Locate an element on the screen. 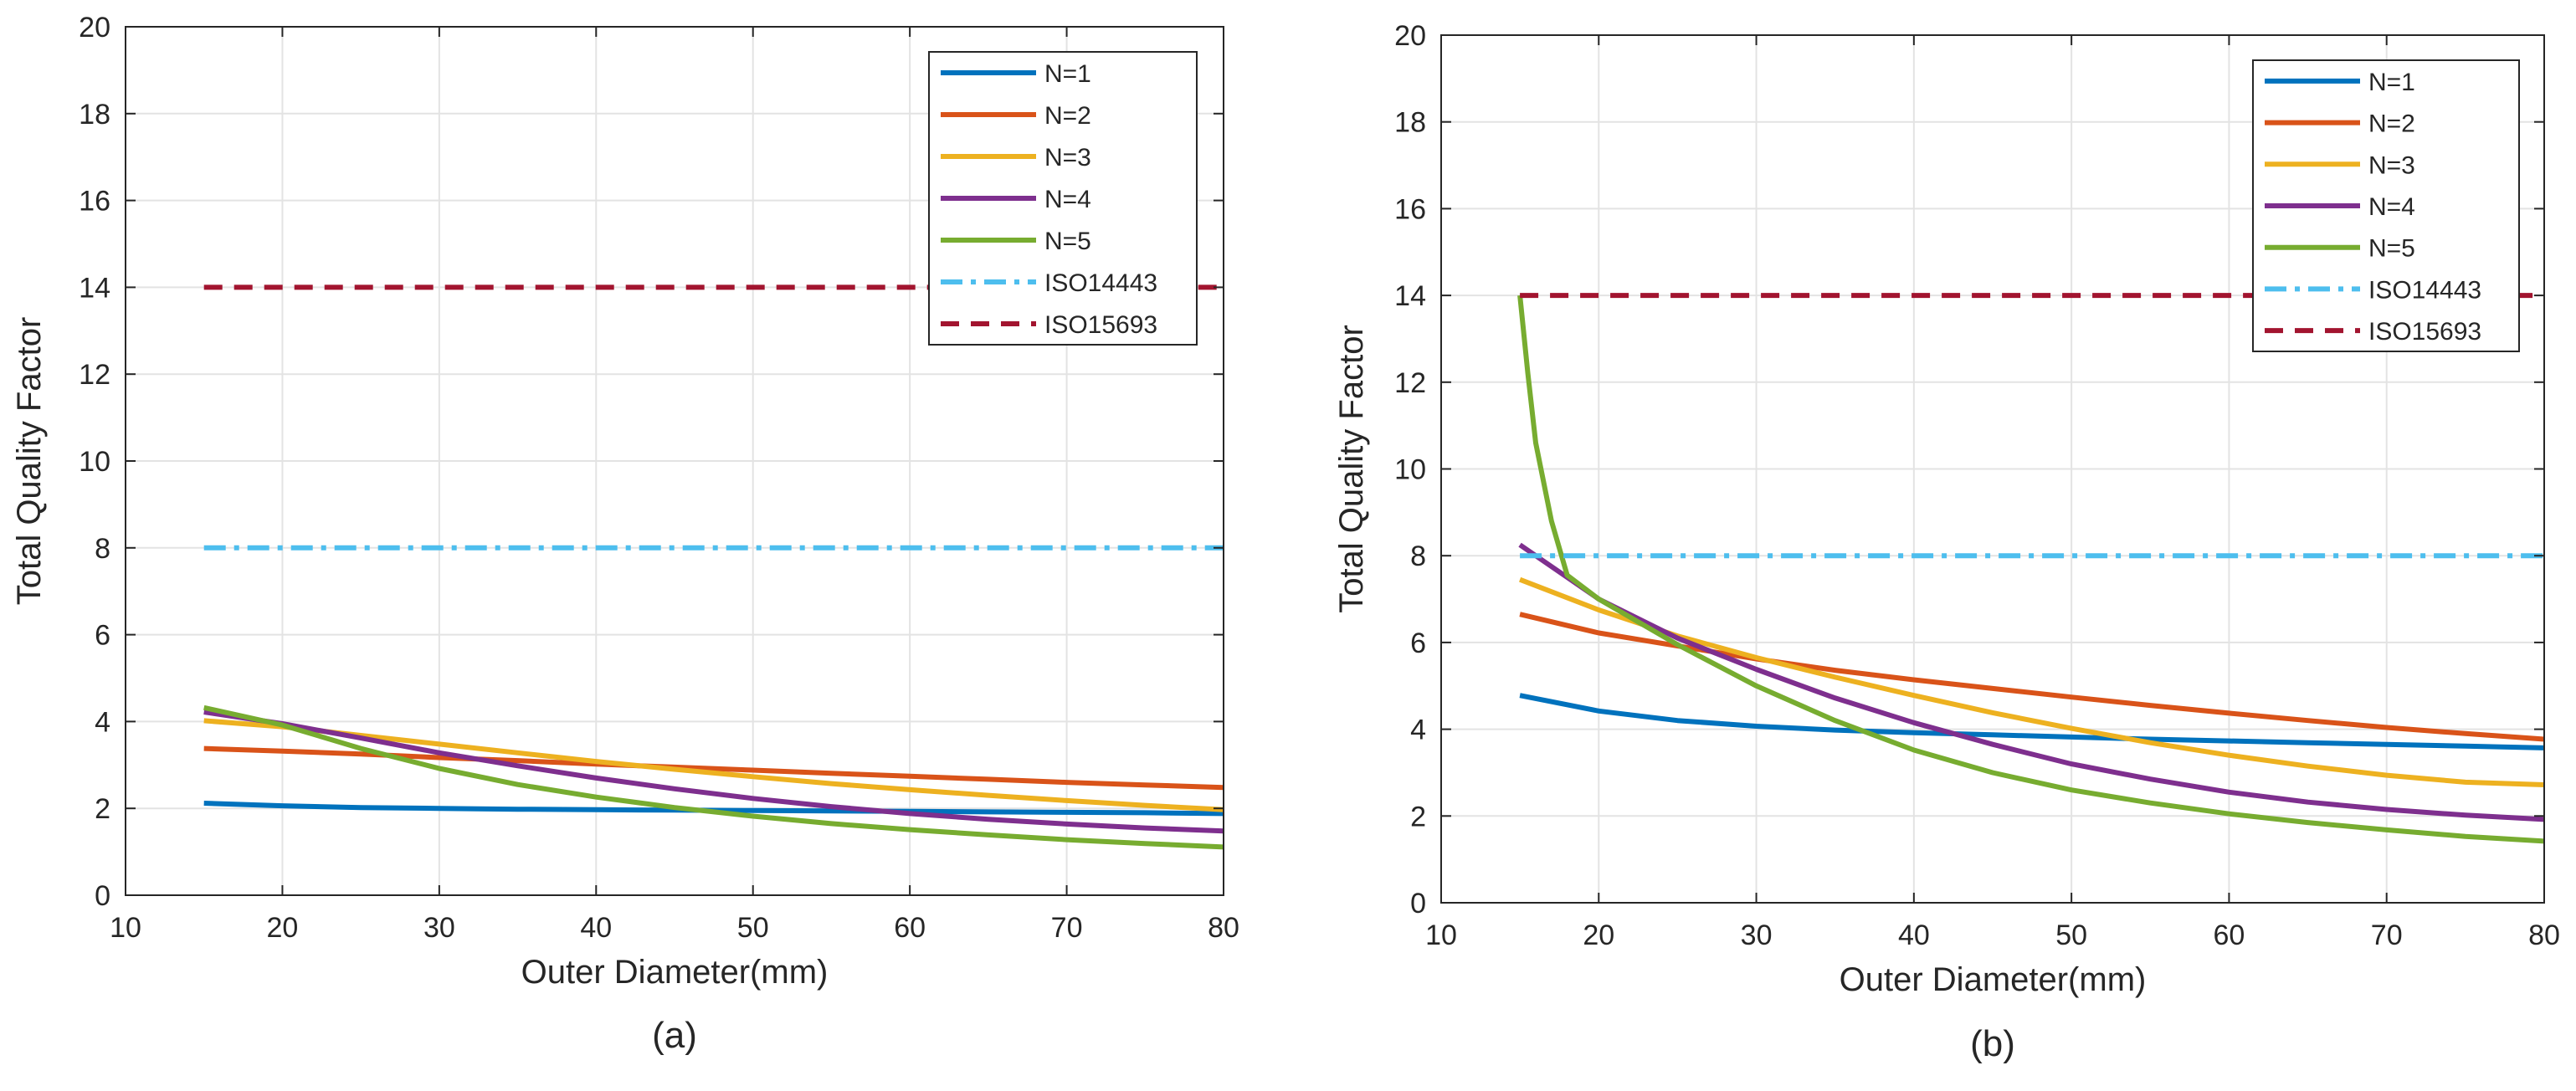 The height and width of the screenshot is (1091, 2576). series-line-n1 is located at coordinates (2031, 721).